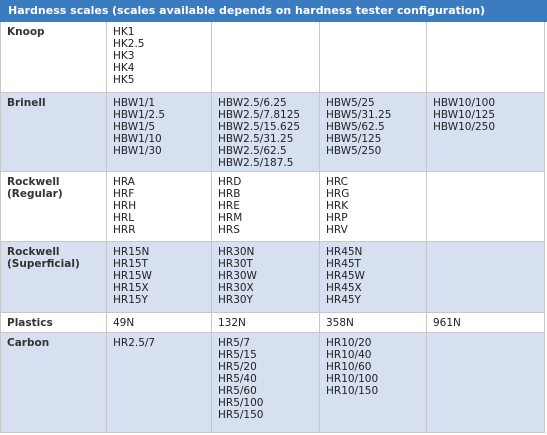 The height and width of the screenshot is (435, 547). What do you see at coordinates (232, 323) in the screenshot?
I see `scale-entry: 132N` at bounding box center [232, 323].